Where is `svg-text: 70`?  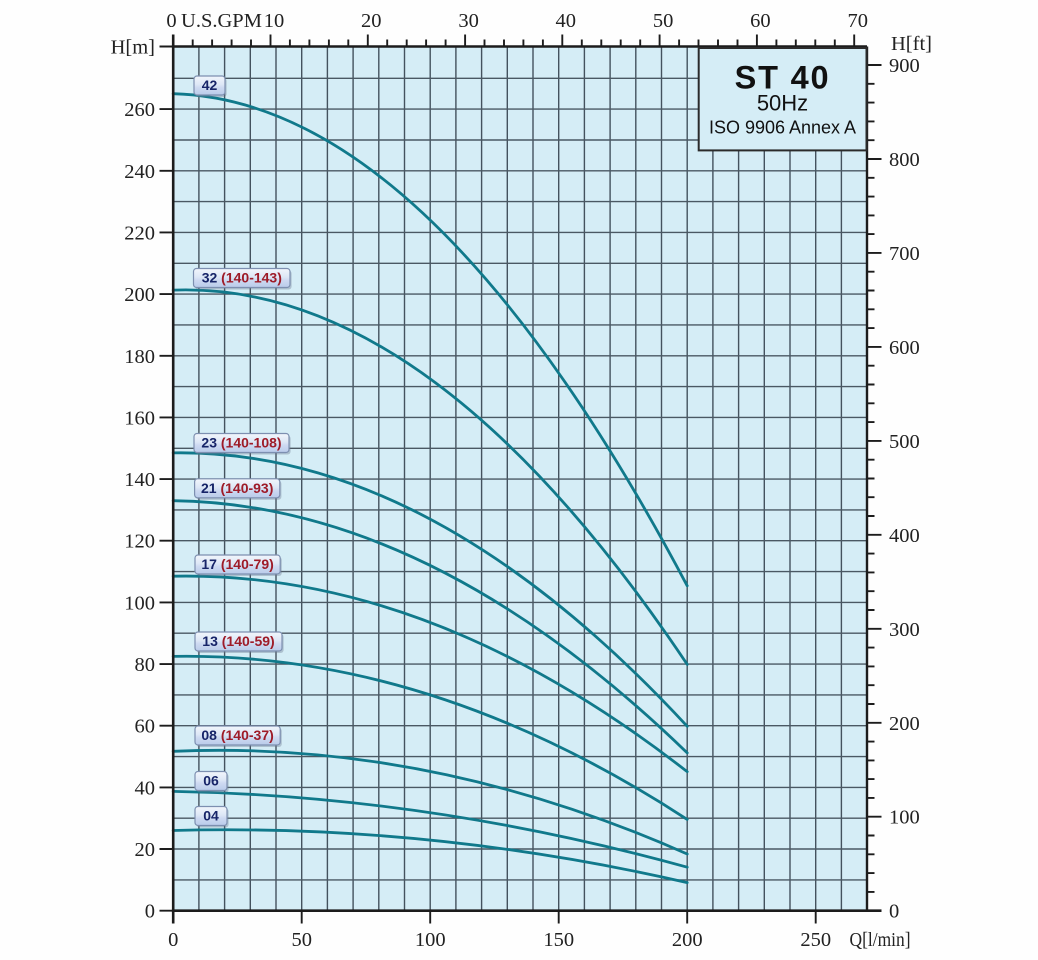 svg-text: 70 is located at coordinates (857, 21).